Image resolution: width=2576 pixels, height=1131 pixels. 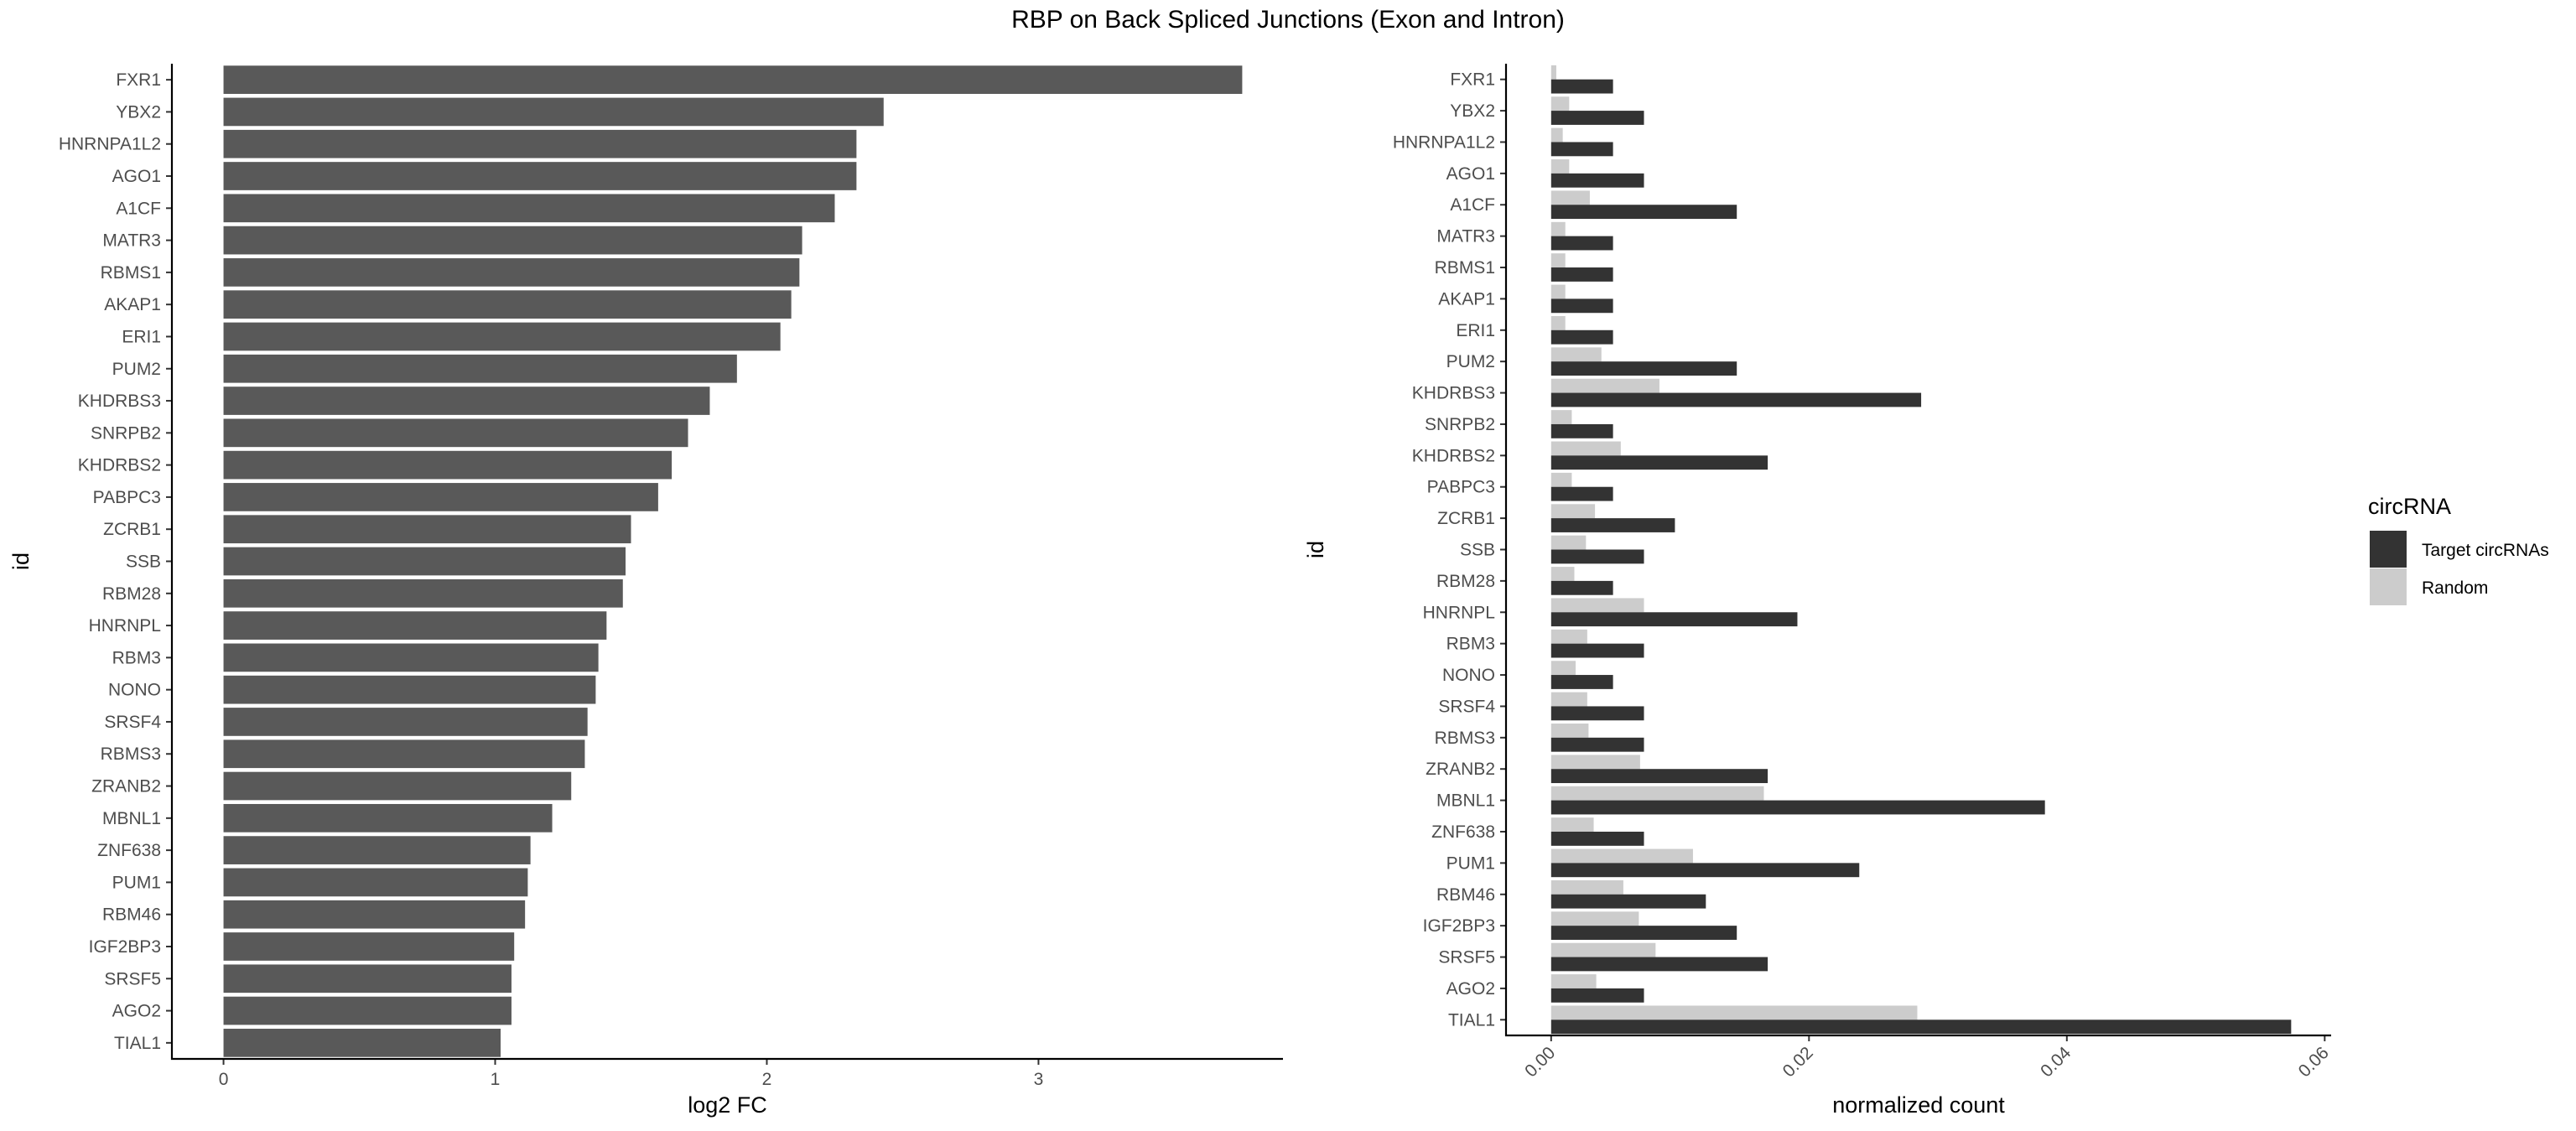 What do you see at coordinates (1586, 887) in the screenshot?
I see `bar-random-rbm46` at bounding box center [1586, 887].